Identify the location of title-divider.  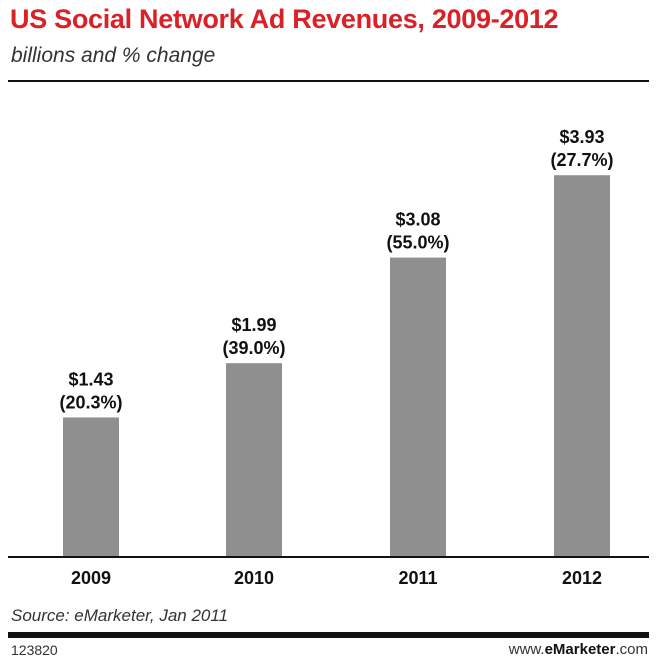
(328, 81).